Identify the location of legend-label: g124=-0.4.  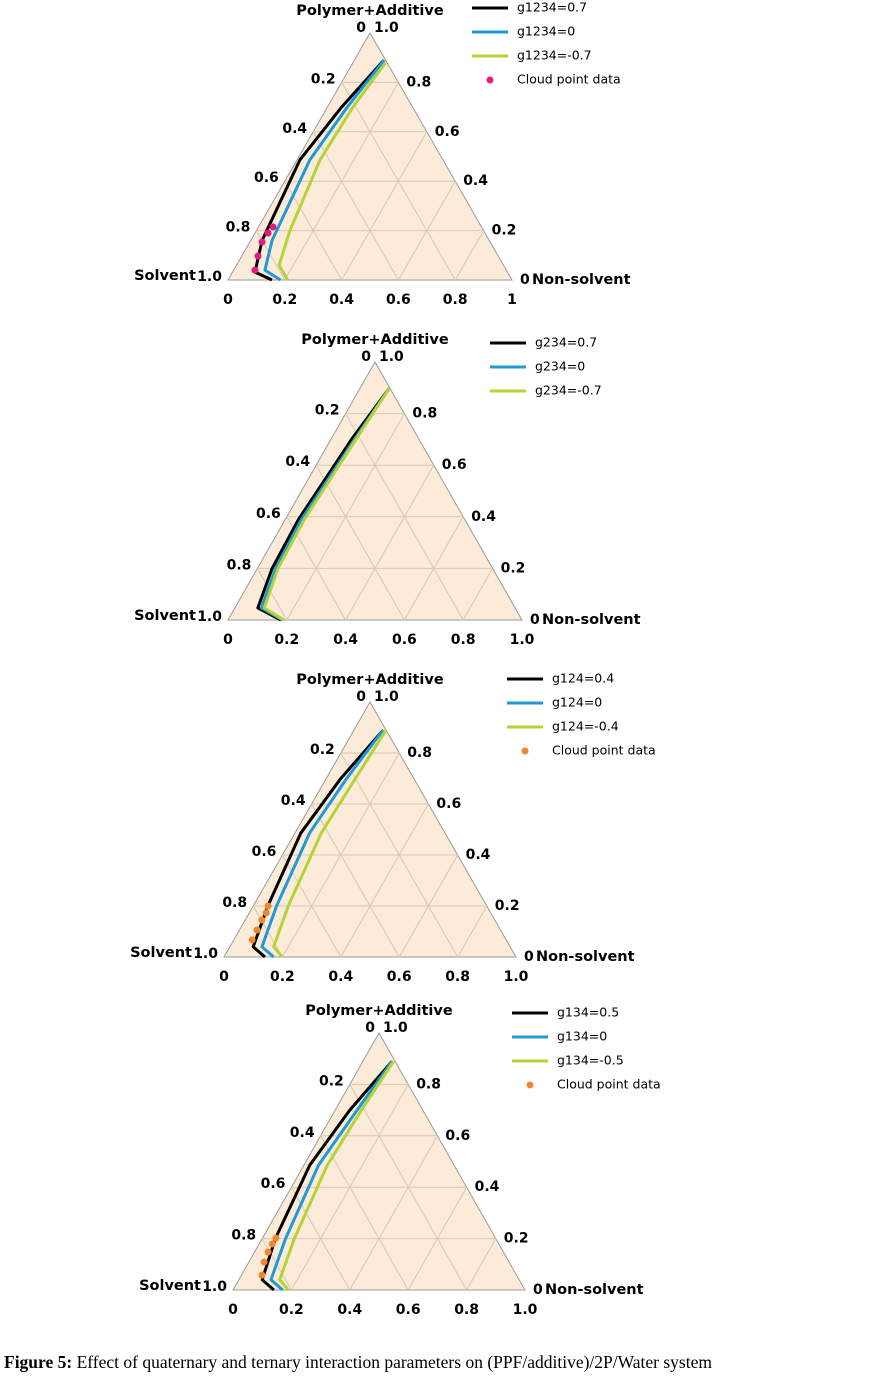
(585, 726).